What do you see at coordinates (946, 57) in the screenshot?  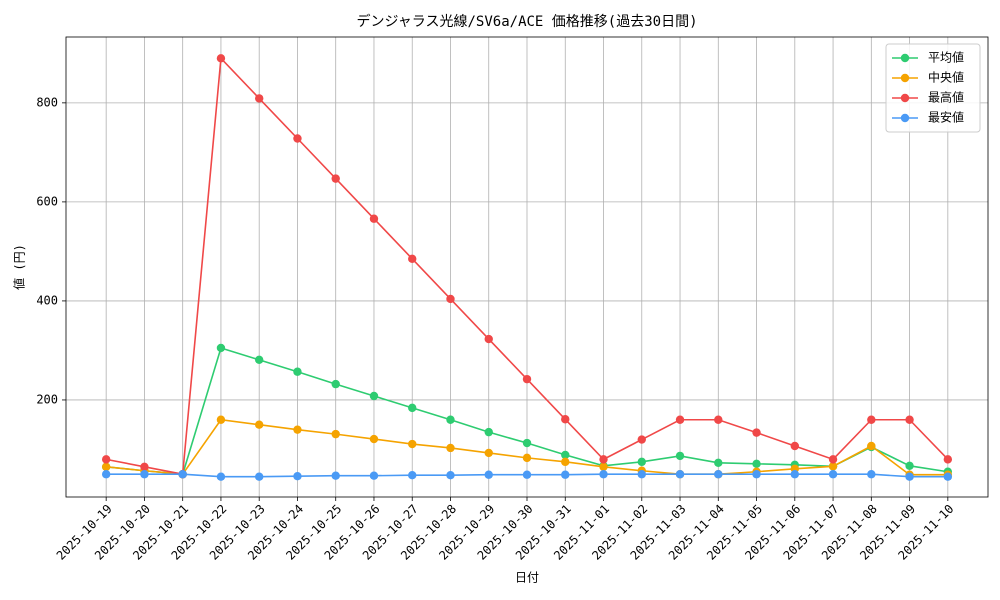 I see `legend-label: 平均値` at bounding box center [946, 57].